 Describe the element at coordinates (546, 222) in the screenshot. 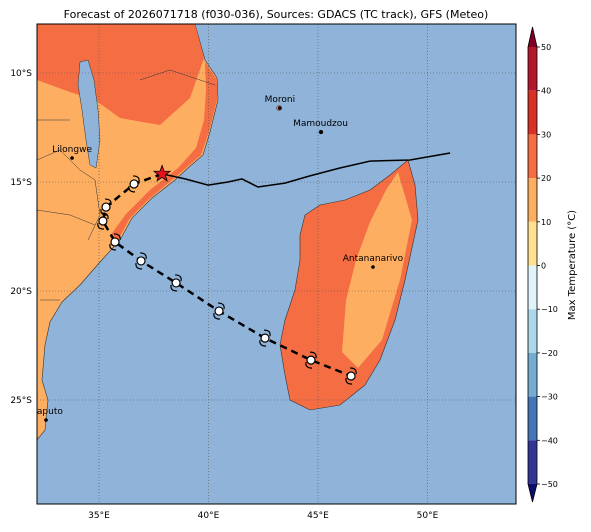

I see `colorbar-tick-label: 10` at that location.